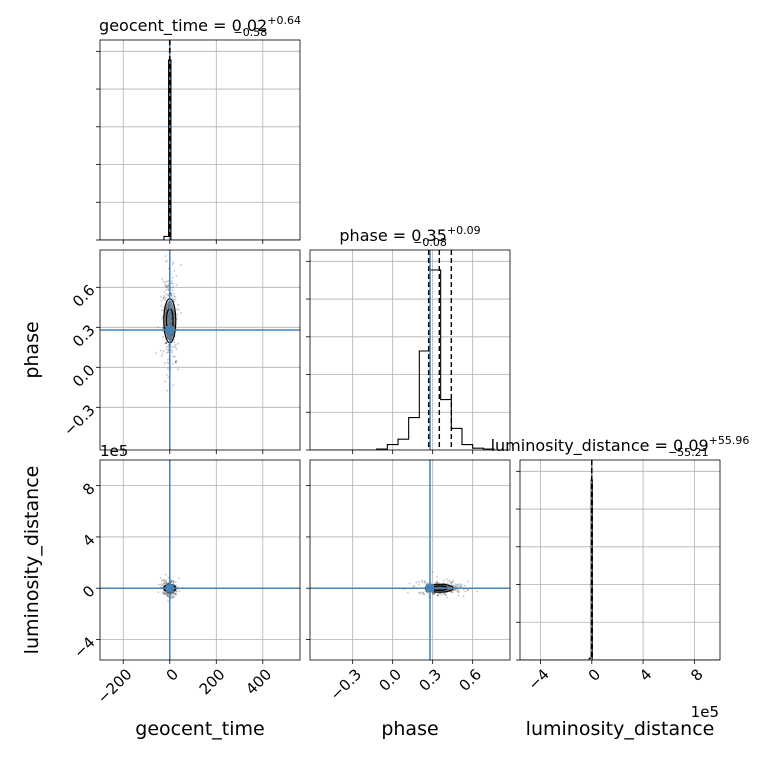 The height and width of the screenshot is (760, 760). I want to click on title-plus: +0.09, so click(464, 230).